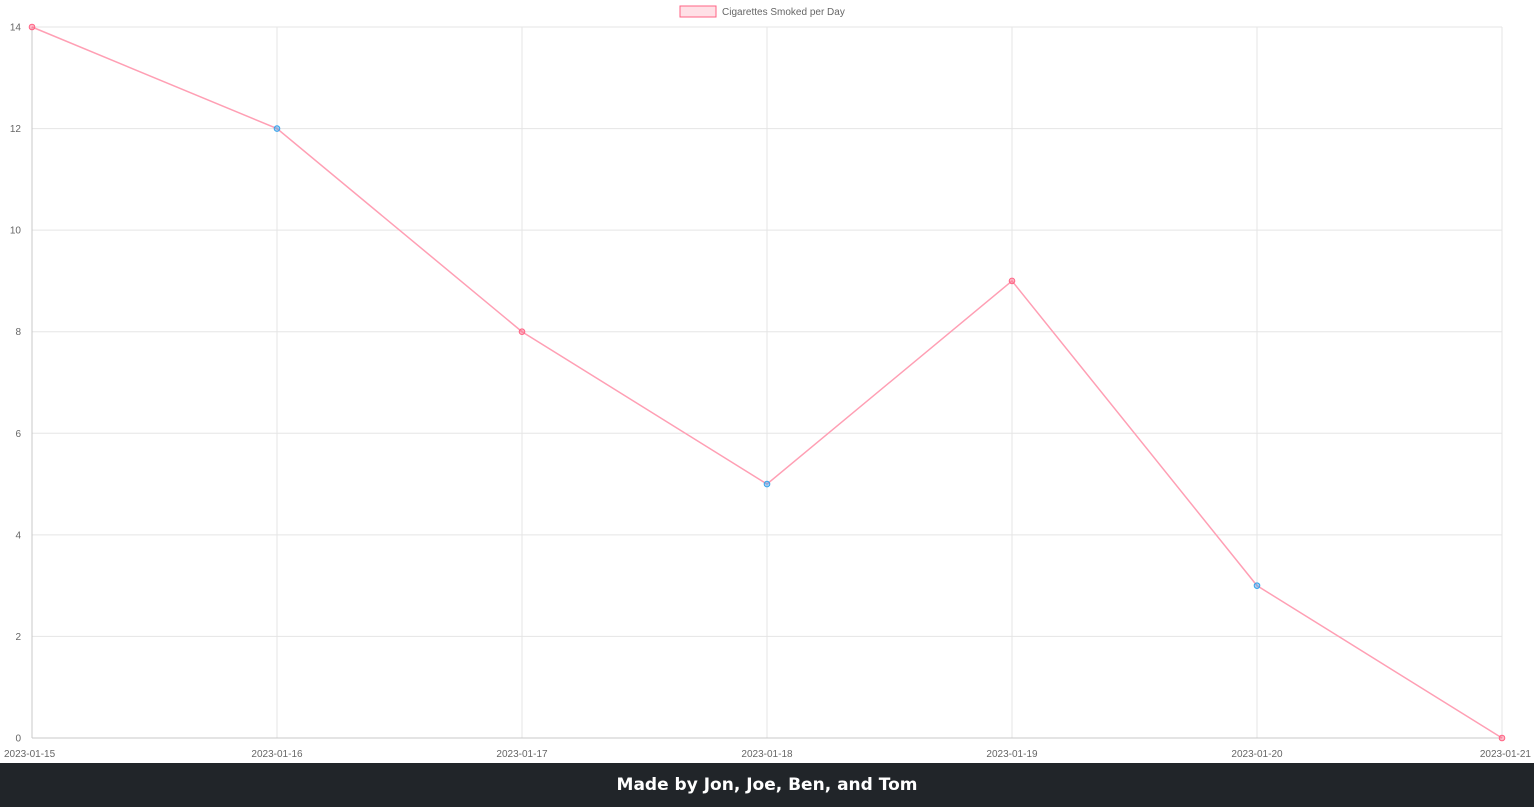 Image resolution: width=1534 pixels, height=807 pixels. What do you see at coordinates (698, 11) in the screenshot?
I see `legend-swatch` at bounding box center [698, 11].